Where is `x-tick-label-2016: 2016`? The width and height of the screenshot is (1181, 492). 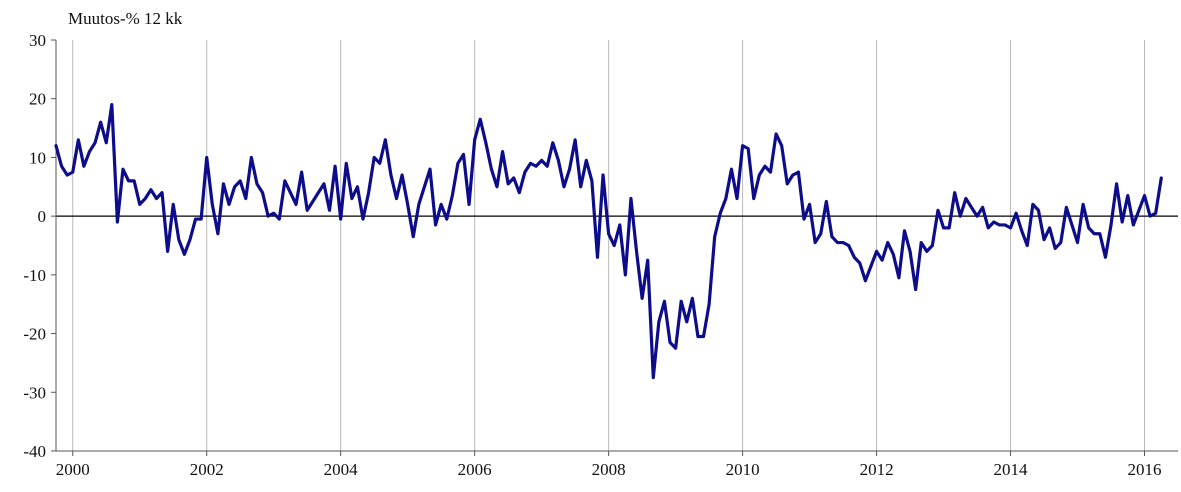
x-tick-label-2016: 2016 is located at coordinates (1145, 469).